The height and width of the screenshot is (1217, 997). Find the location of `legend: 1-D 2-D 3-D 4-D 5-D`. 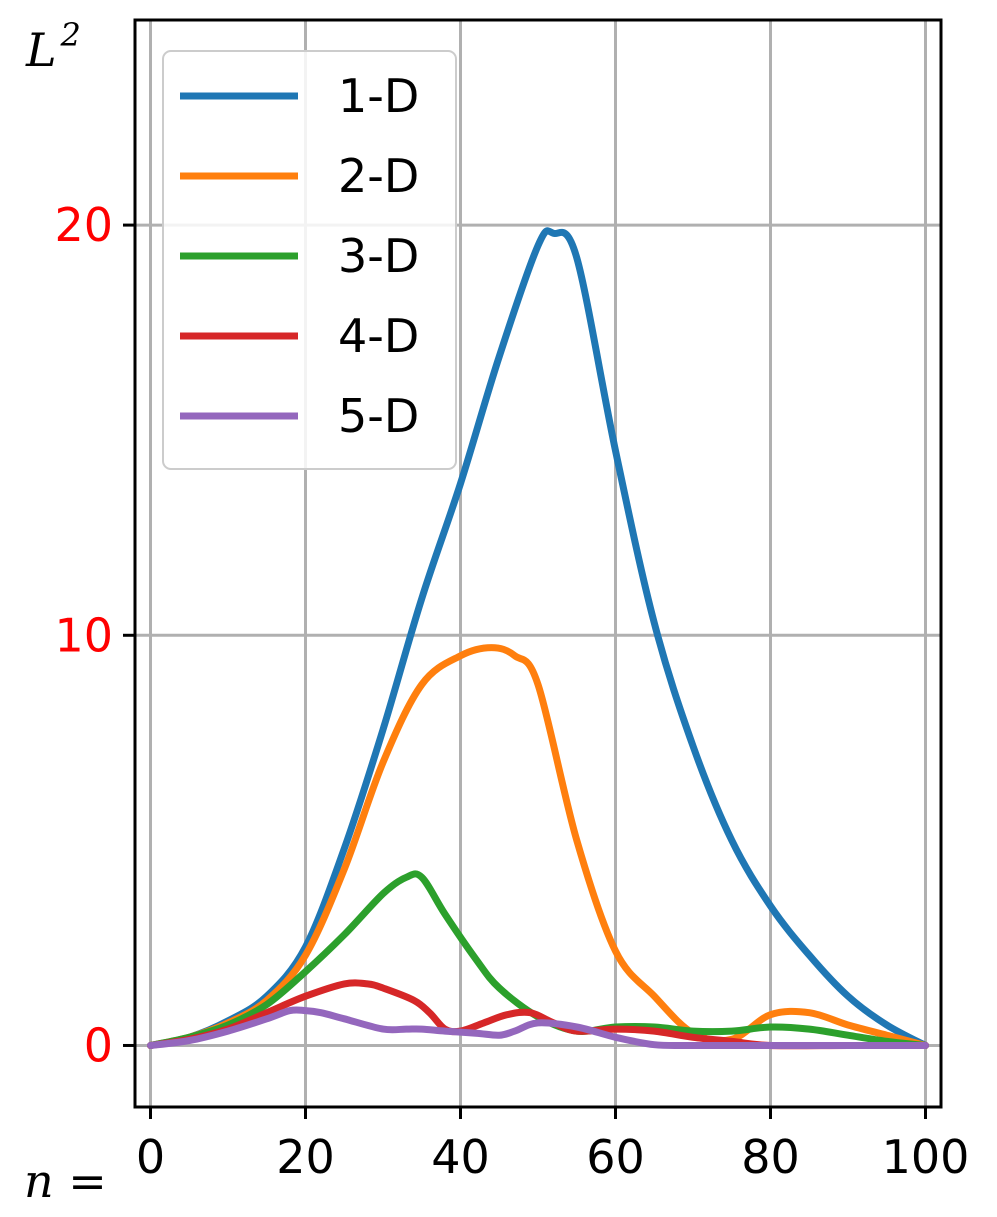

legend: 1-D 2-D 3-D 4-D 5-D is located at coordinates (309, 260).